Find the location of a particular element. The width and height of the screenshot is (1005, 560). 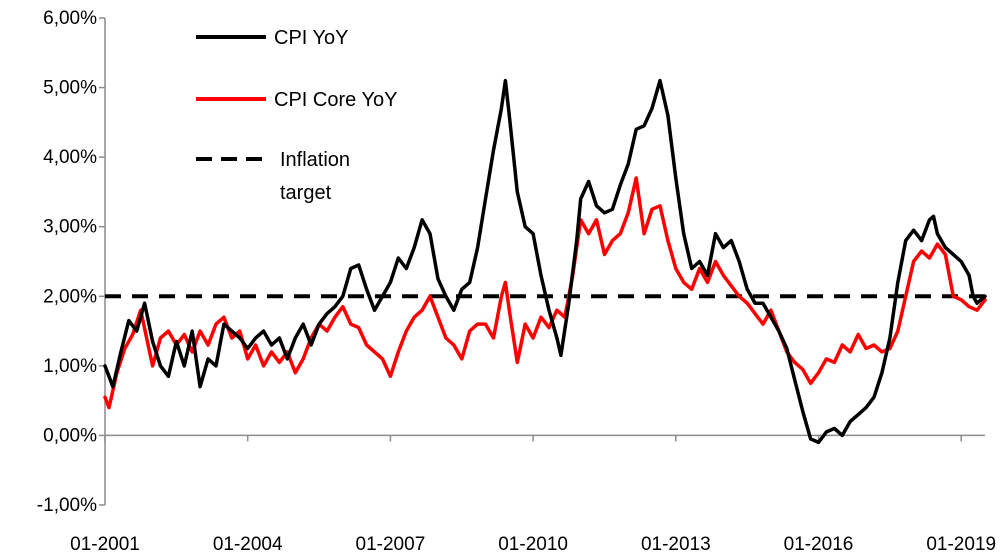

legend-target-label-line1: Inflation is located at coordinates (315, 160).